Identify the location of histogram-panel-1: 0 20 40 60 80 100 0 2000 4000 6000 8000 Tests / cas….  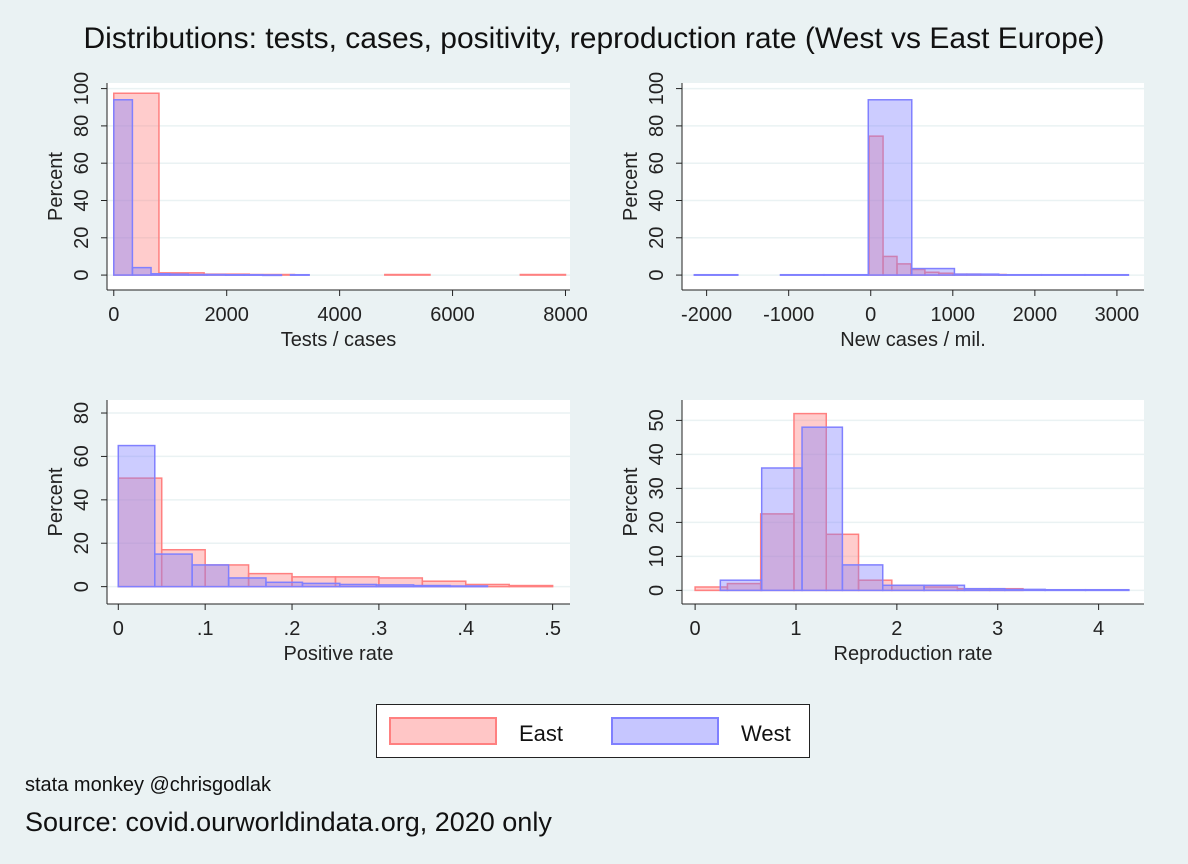
(316, 211).